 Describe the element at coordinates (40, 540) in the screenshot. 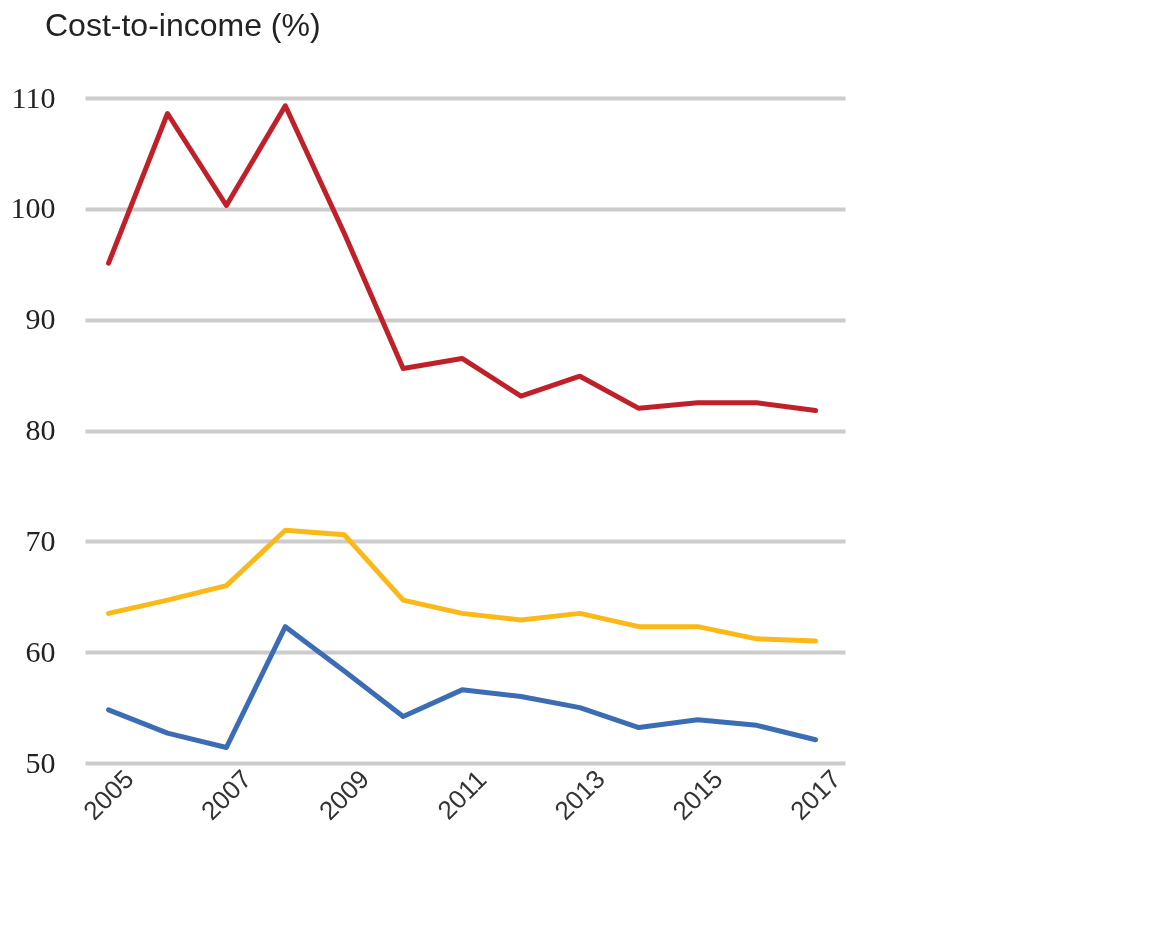

I see `y-tick-label: 70` at that location.